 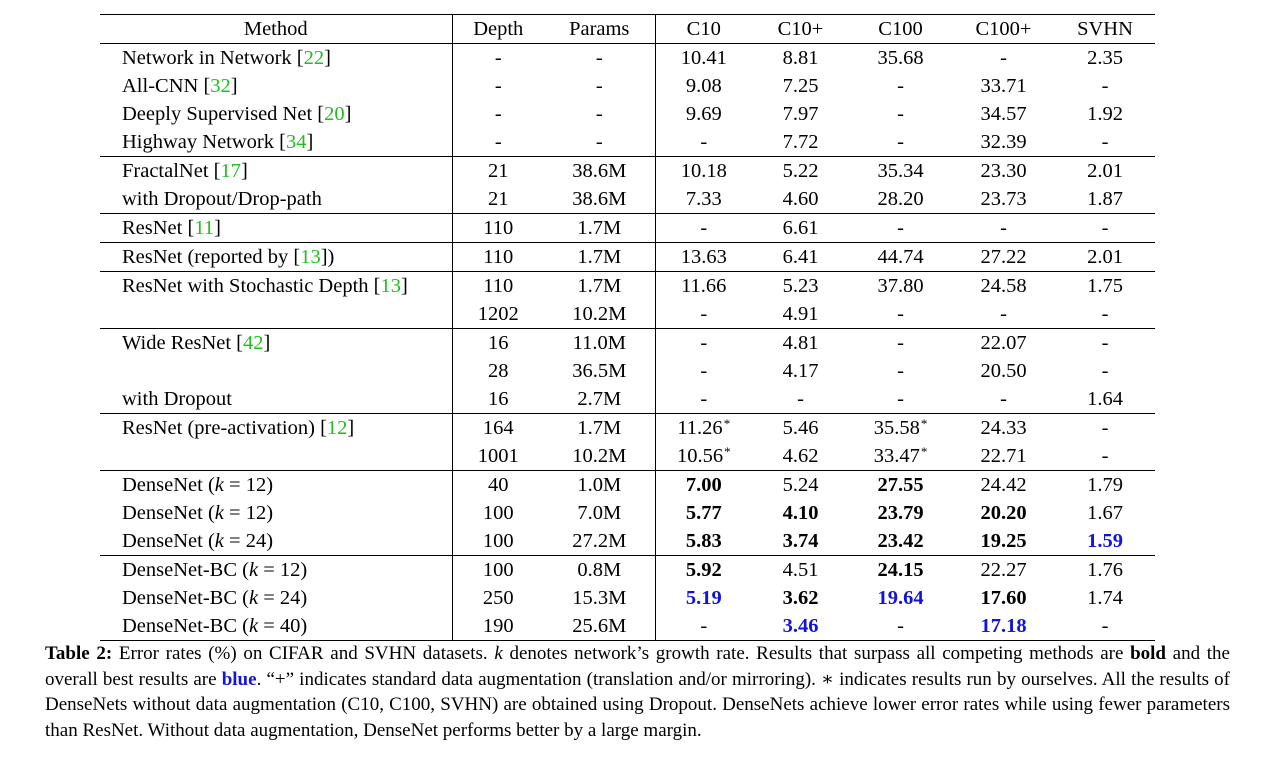 I want to click on c100-cell: 33.47*, so click(x=900, y=456).